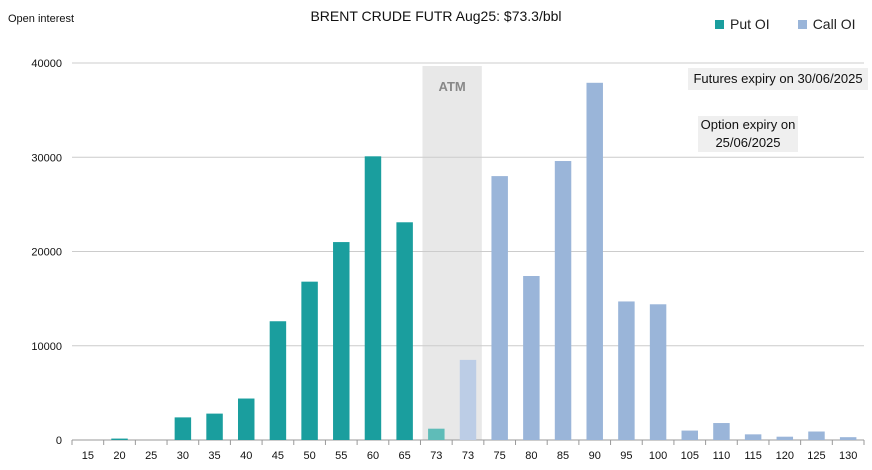 This screenshot has height=470, width=872. What do you see at coordinates (309, 456) in the screenshot?
I see `x-tick-label: 50` at bounding box center [309, 456].